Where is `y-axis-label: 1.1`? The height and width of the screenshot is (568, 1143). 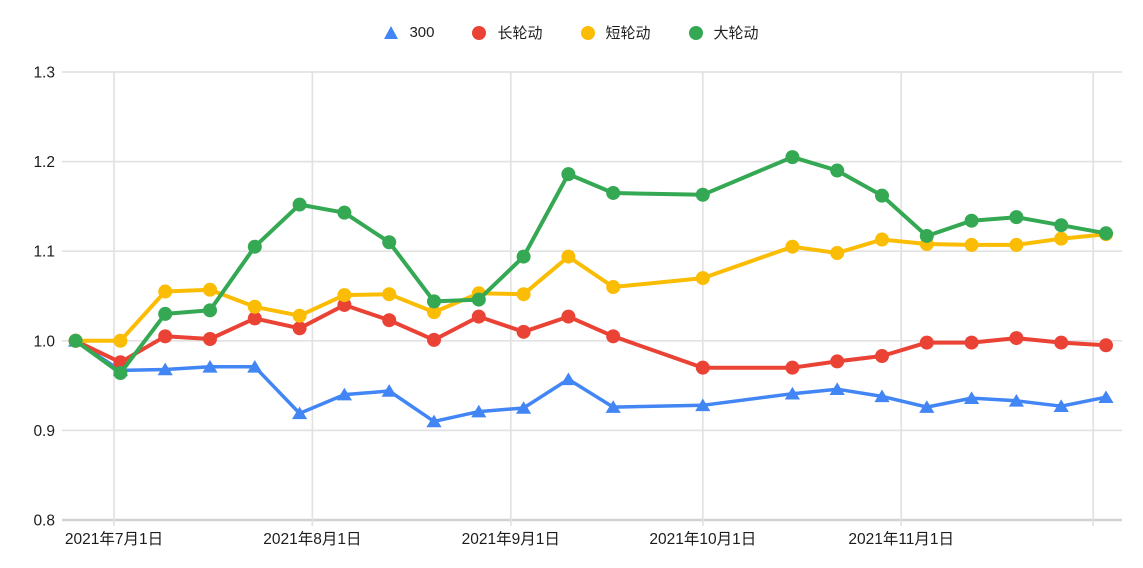 y-axis-label: 1.1 is located at coordinates (44, 252).